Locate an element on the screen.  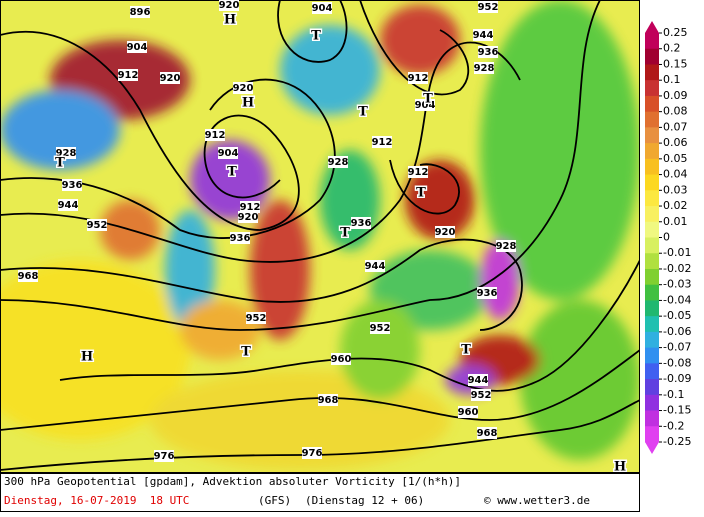
contour-label: 976 is located at coordinates (312, 453).